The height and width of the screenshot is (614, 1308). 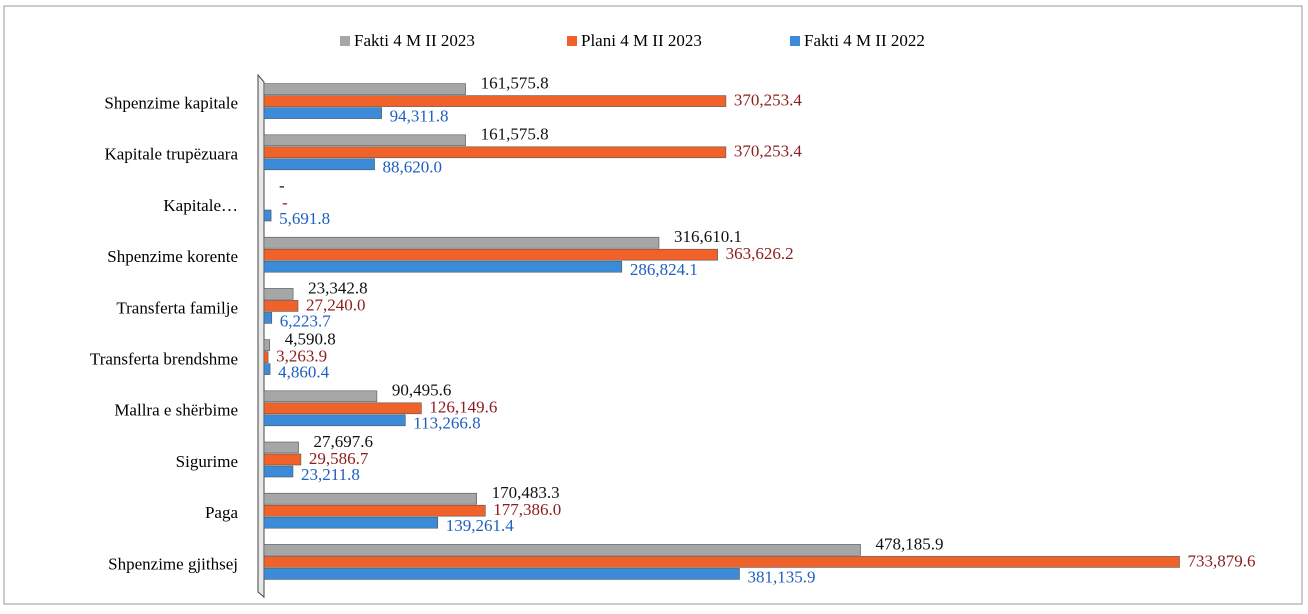 What do you see at coordinates (330, 474) in the screenshot?
I see `value-label: 23,211.8` at bounding box center [330, 474].